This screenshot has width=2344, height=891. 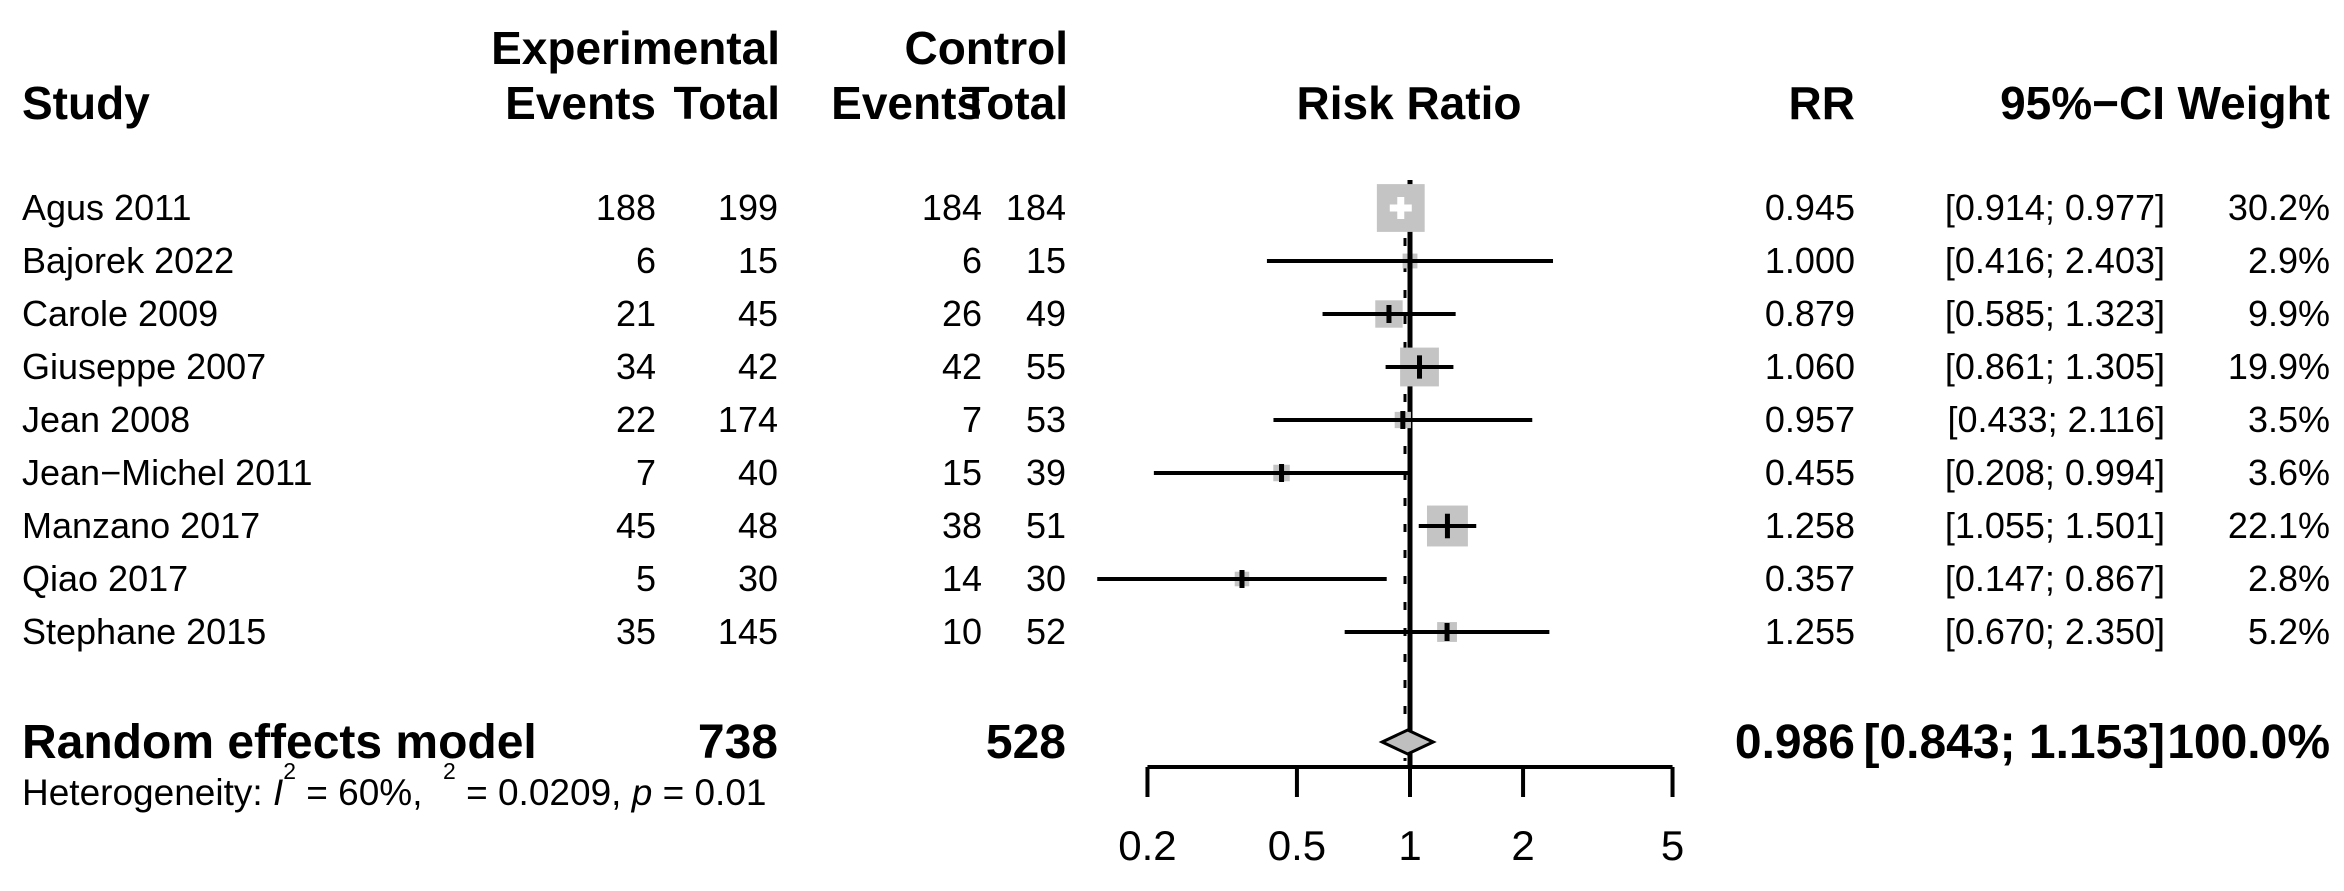 I want to click on exp-events: 188, so click(x=625, y=207).